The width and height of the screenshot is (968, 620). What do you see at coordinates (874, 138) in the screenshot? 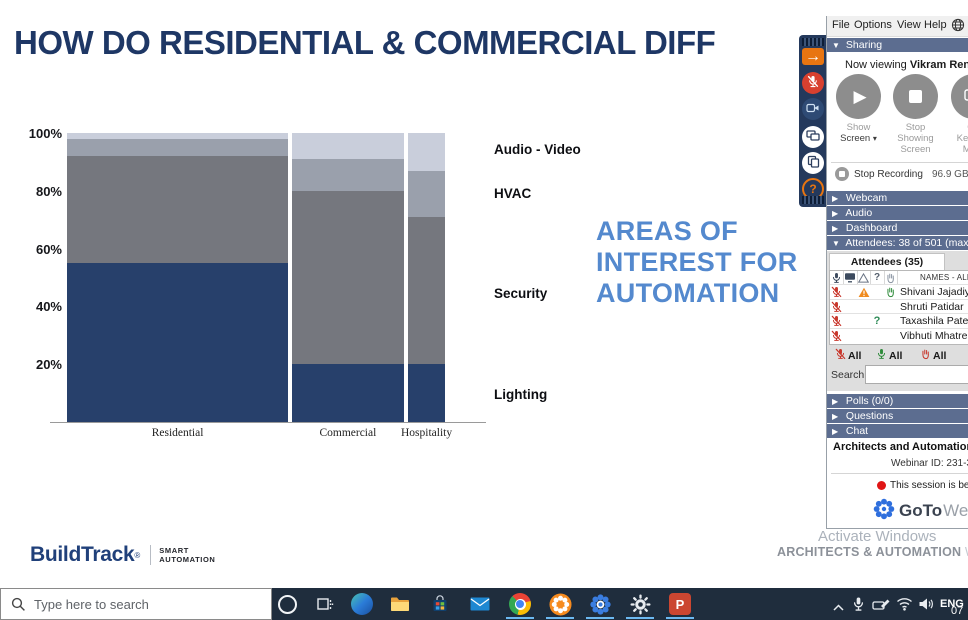
I see `chevron-down-icon: ▾` at bounding box center [874, 138].